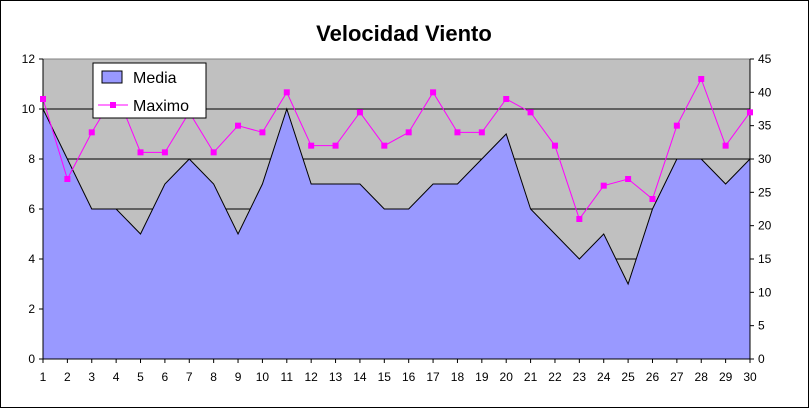  I want to click on legend-label-maximo: Maximo, so click(161, 106).